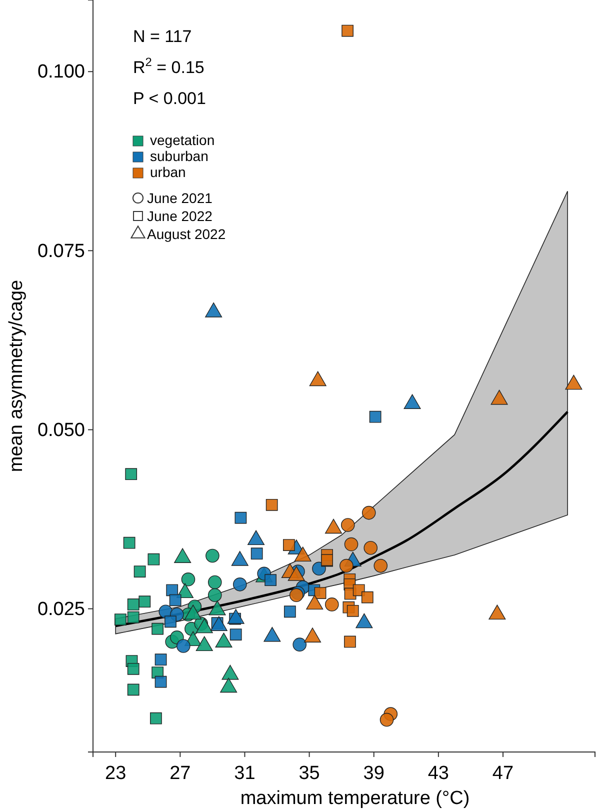 The height and width of the screenshot is (812, 597). I want to click on annotation: R$^{2}$ = 0.15, so click(168, 66).